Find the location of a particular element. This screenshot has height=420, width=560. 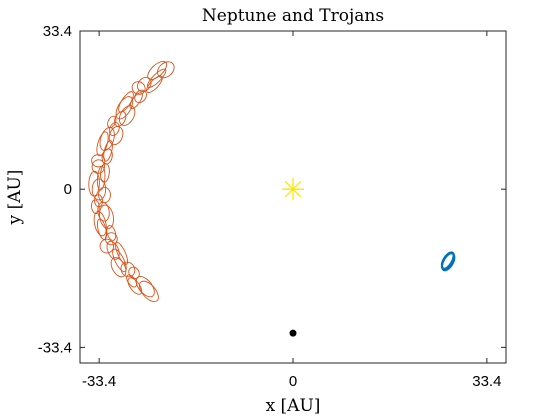

x-tick-label: -33.4 is located at coordinates (99, 381).